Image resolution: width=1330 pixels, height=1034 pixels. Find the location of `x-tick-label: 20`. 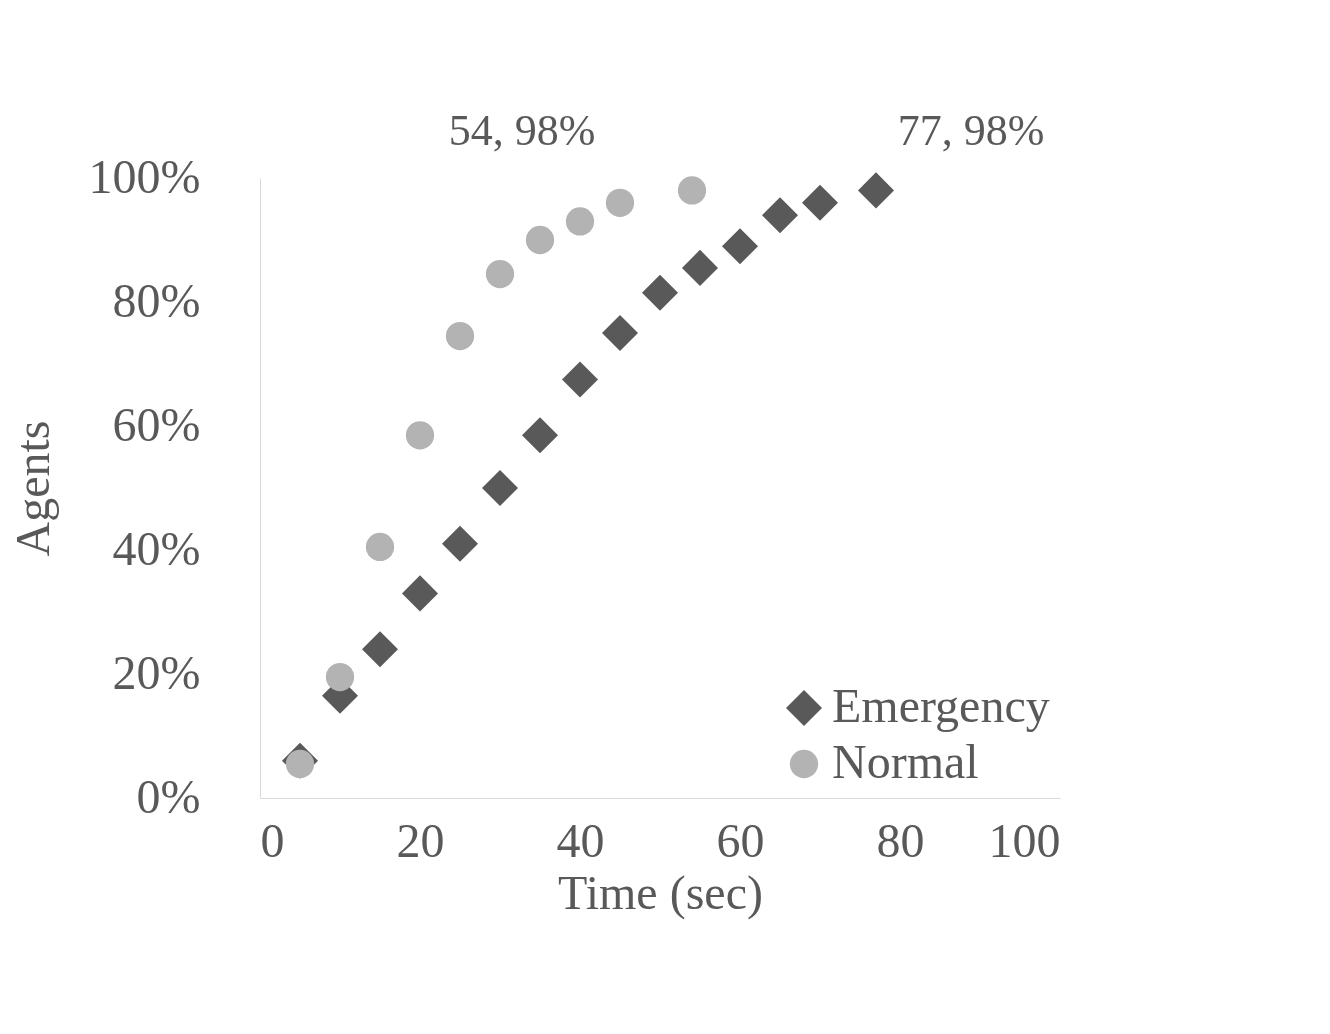

x-tick-label: 20 is located at coordinates (420, 840).